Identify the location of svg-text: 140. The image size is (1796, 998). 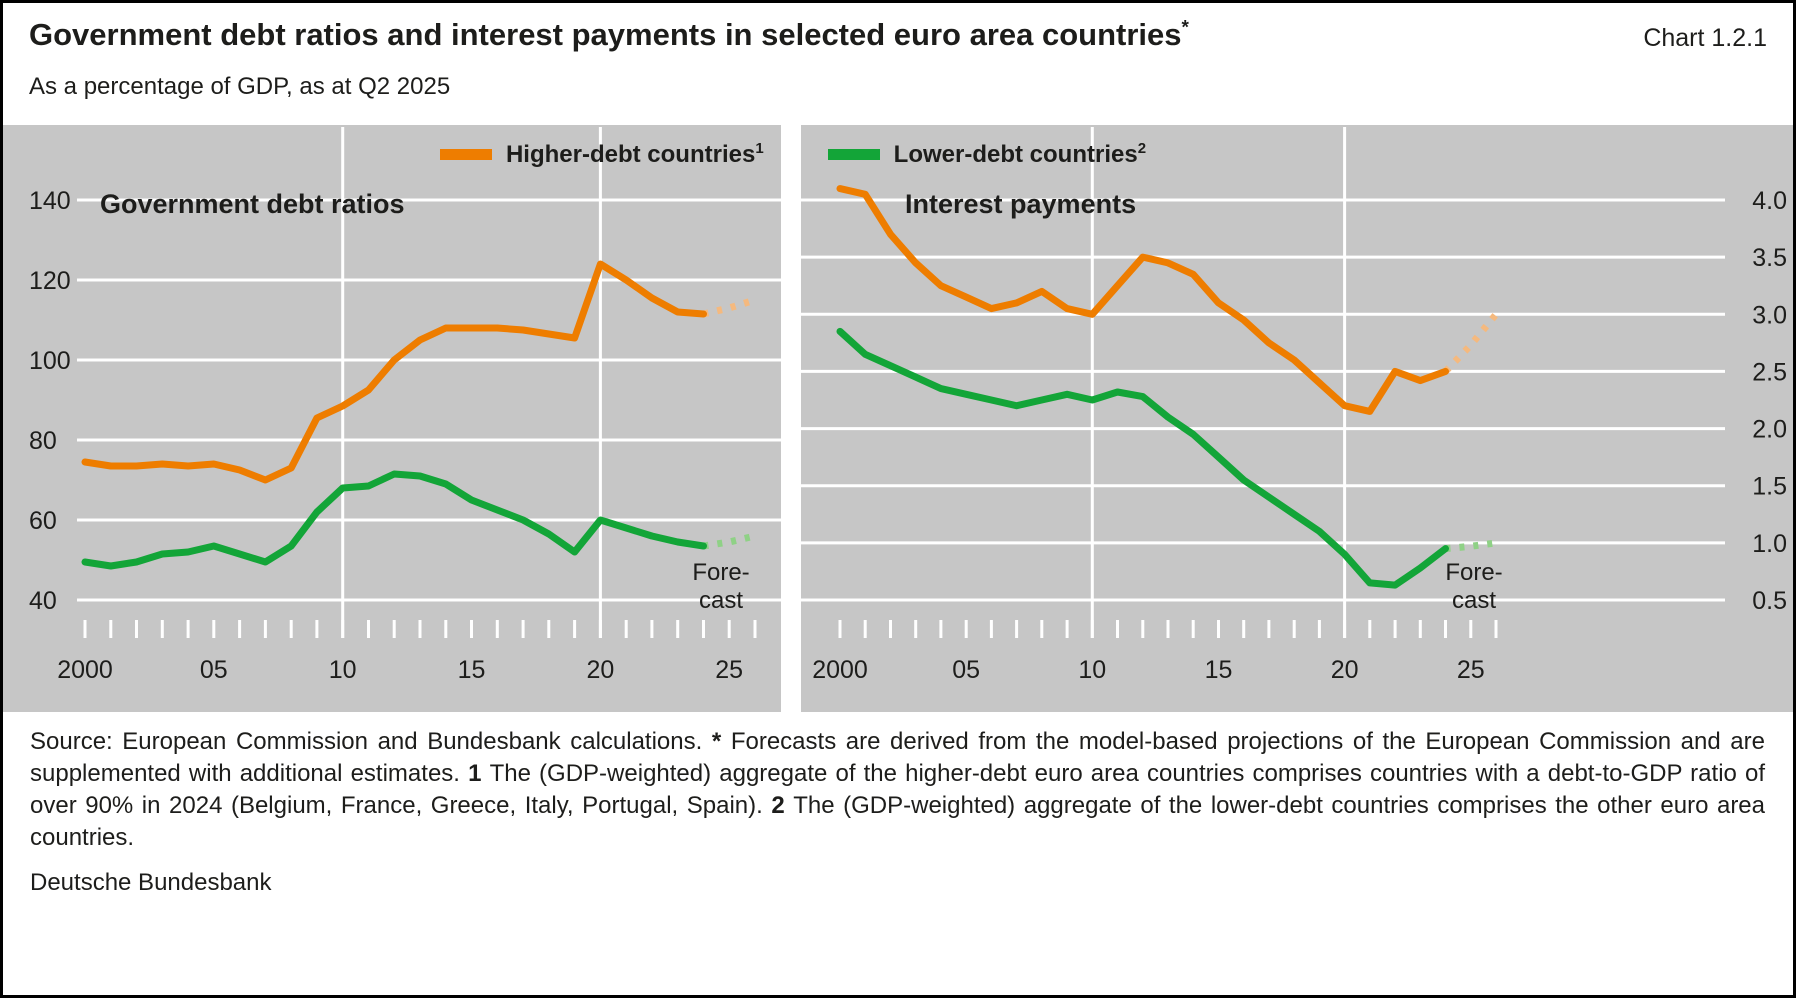
(50, 201).